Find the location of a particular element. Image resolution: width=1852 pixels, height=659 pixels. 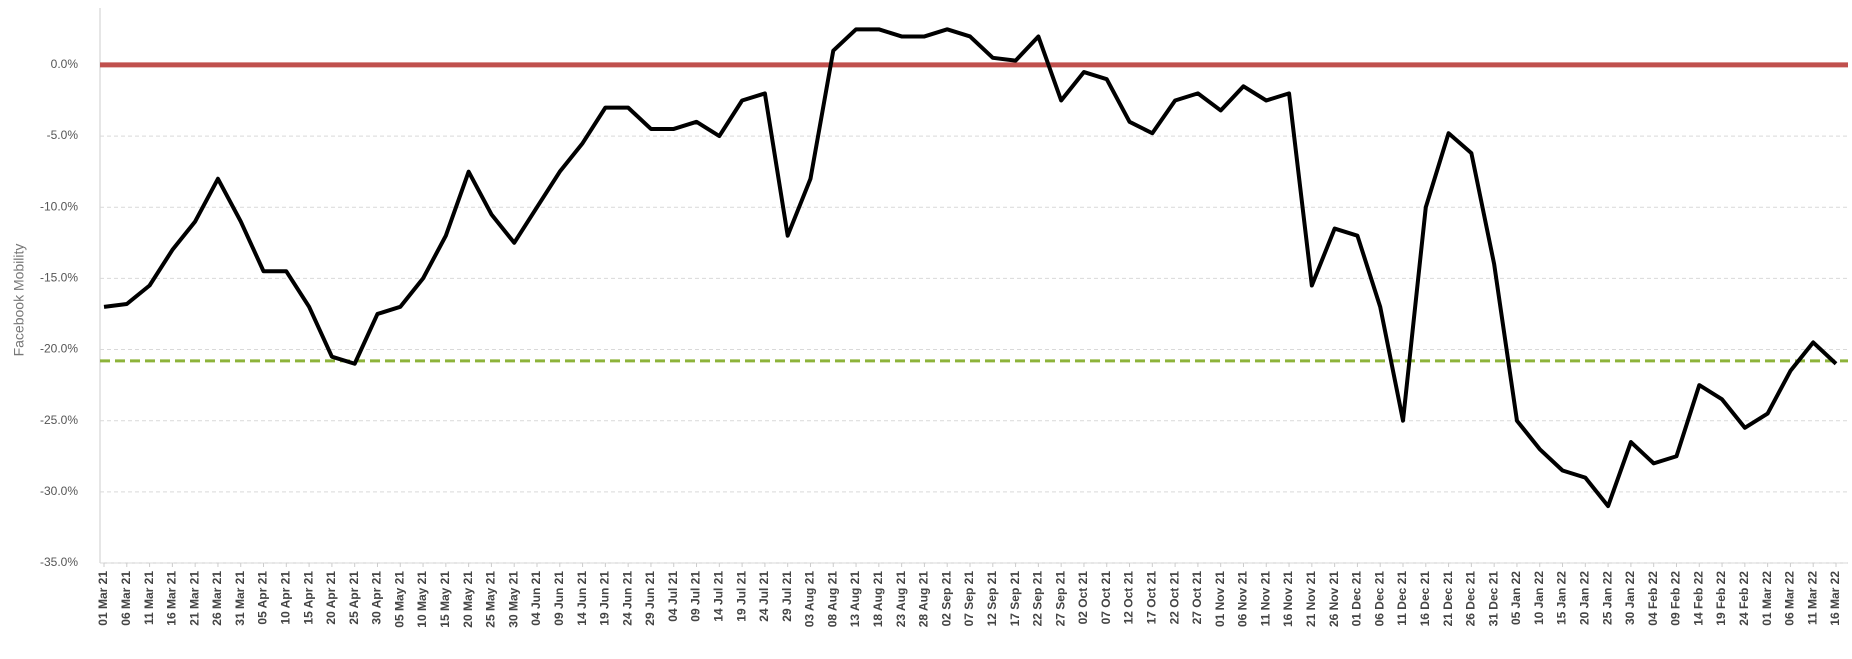

x-tick-label: 21 Dec 21 is located at coordinates (1448, 599).